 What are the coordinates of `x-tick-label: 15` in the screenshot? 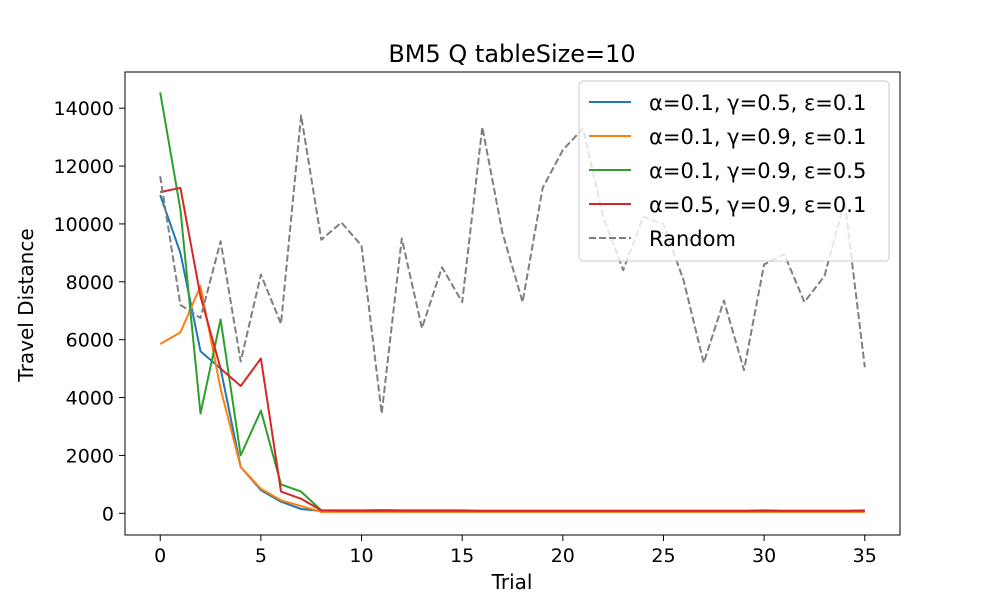 It's located at (462, 556).